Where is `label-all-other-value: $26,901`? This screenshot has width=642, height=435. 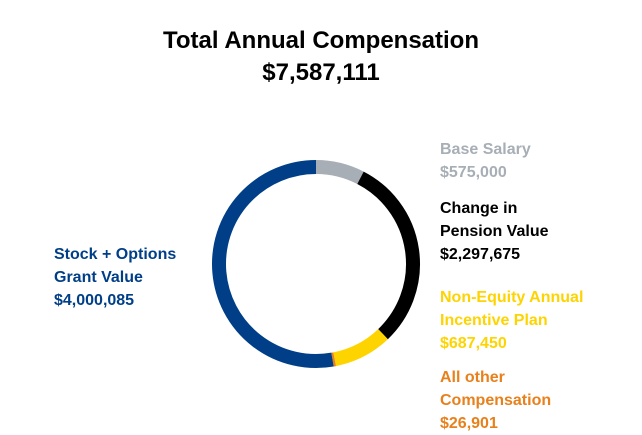
label-all-other-value: $26,901 is located at coordinates (495, 423).